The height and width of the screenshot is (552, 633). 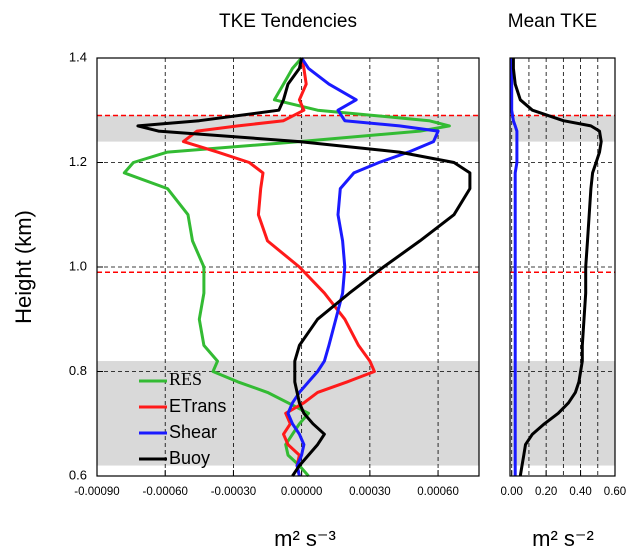 I want to click on y-tick-label: 1.4, so click(x=78, y=56).